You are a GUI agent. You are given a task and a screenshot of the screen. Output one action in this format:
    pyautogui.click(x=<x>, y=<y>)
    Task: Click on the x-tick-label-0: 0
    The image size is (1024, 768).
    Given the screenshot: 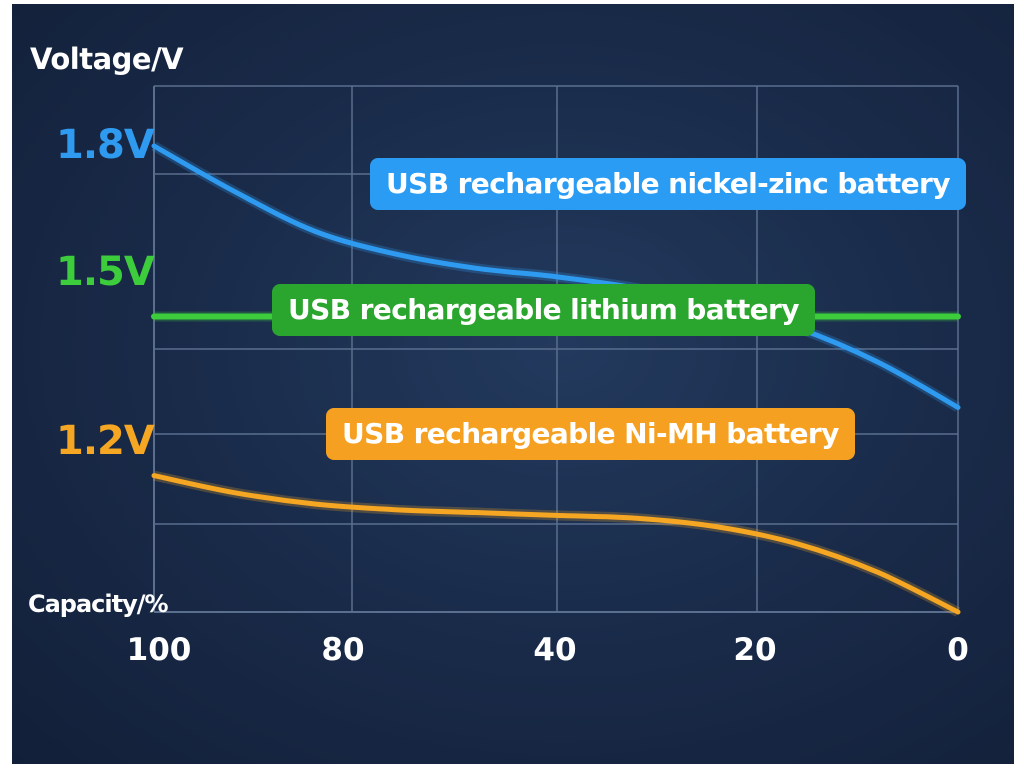 What is the action you would take?
    pyautogui.click(x=958, y=650)
    